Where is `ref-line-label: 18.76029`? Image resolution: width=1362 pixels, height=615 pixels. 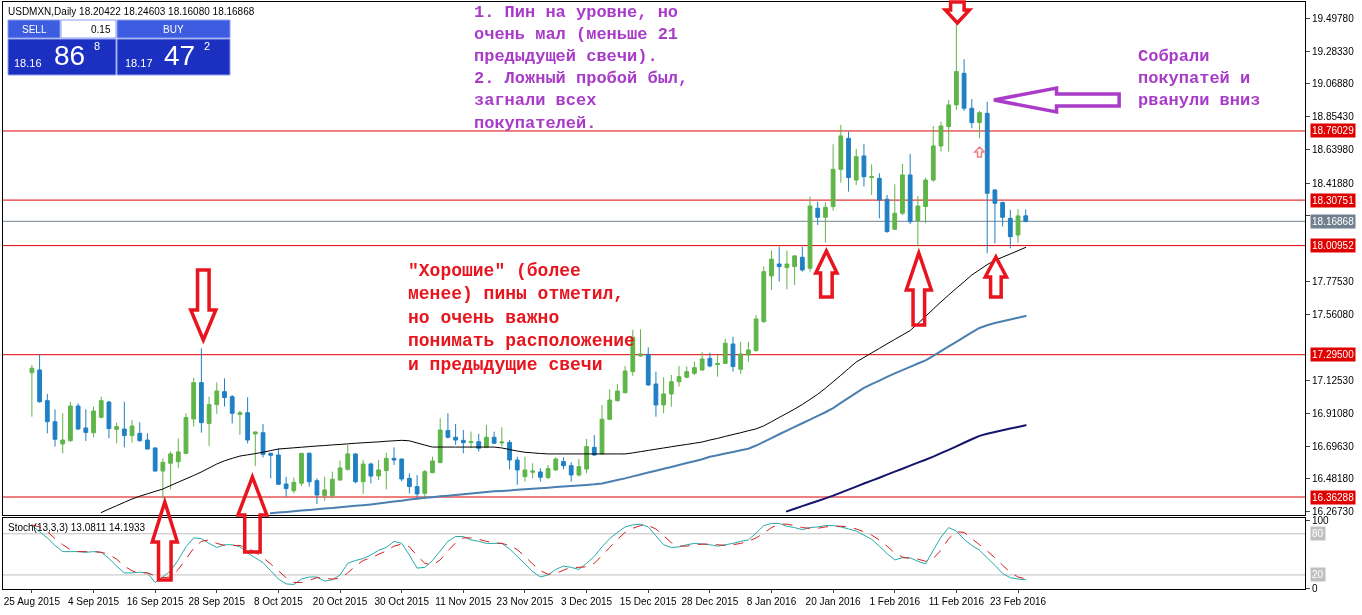 ref-line-label: 18.76029 is located at coordinates (1333, 130).